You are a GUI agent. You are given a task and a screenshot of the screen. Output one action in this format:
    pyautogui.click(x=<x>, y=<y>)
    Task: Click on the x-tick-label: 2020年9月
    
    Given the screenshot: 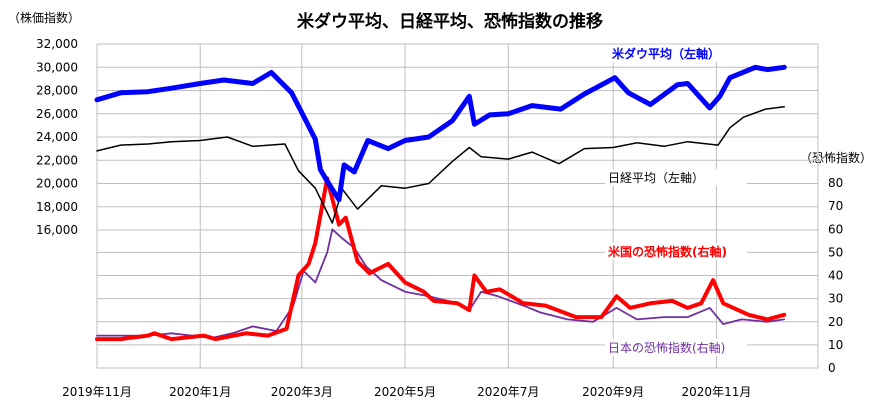 What is the action you would take?
    pyautogui.click(x=613, y=392)
    